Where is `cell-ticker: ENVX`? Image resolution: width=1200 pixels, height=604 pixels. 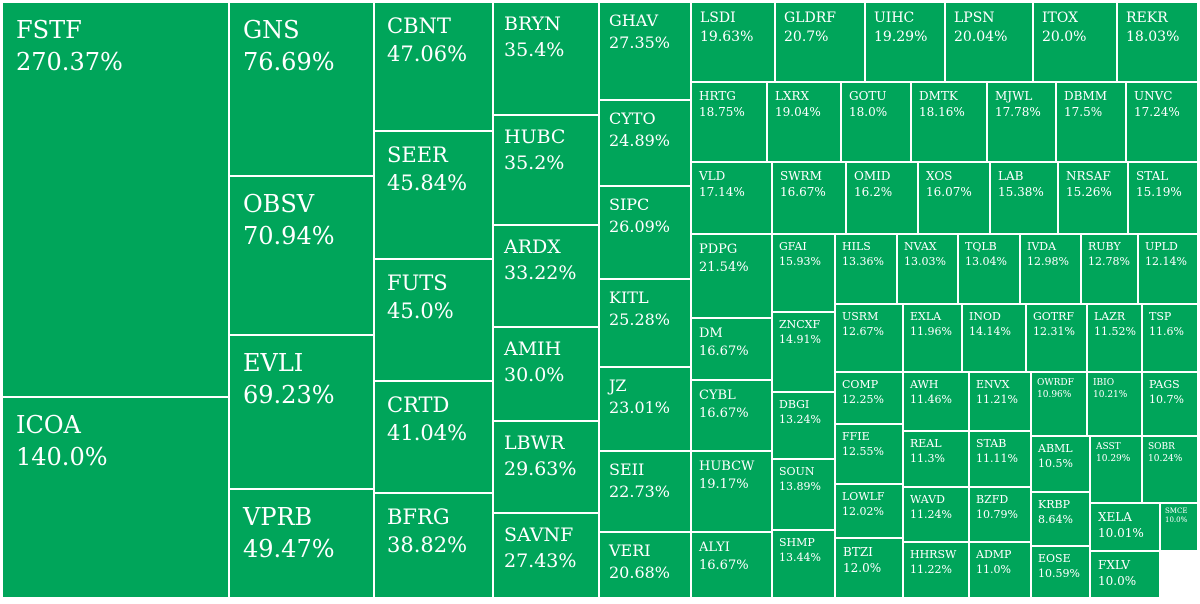 cell-ticker: ENVX is located at coordinates (993, 384).